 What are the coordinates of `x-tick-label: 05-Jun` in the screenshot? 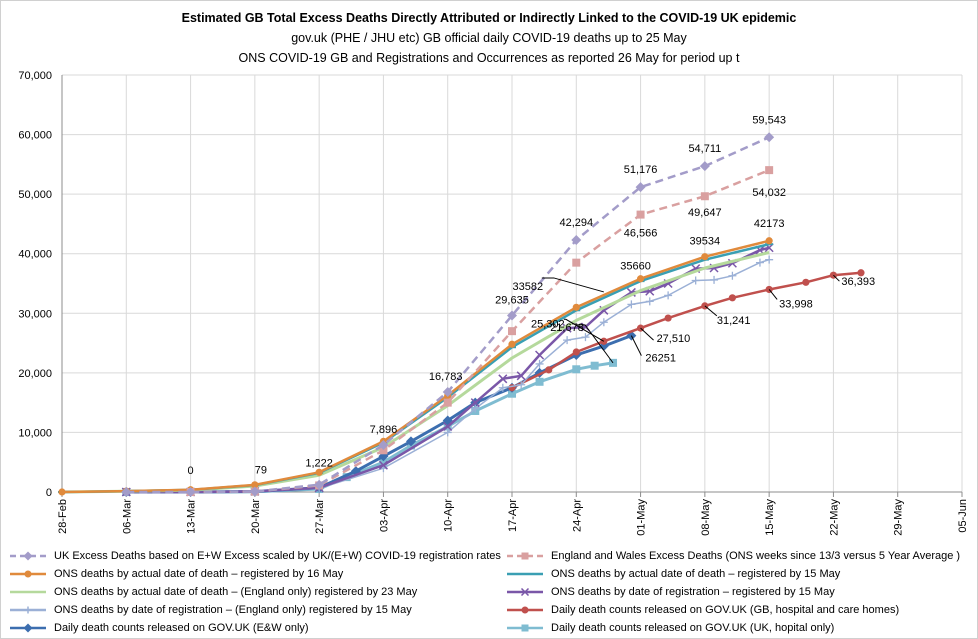 It's located at (963, 516).